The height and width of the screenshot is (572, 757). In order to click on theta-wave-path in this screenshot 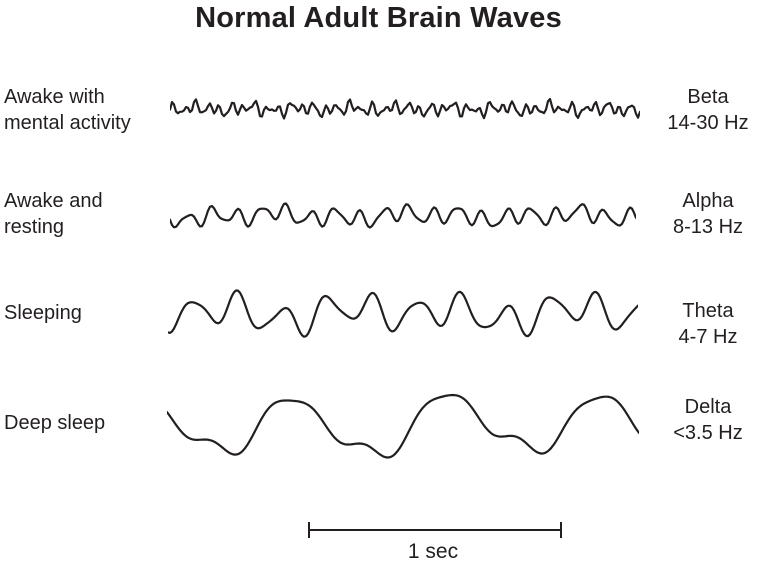, I will do `click(403, 313)`.